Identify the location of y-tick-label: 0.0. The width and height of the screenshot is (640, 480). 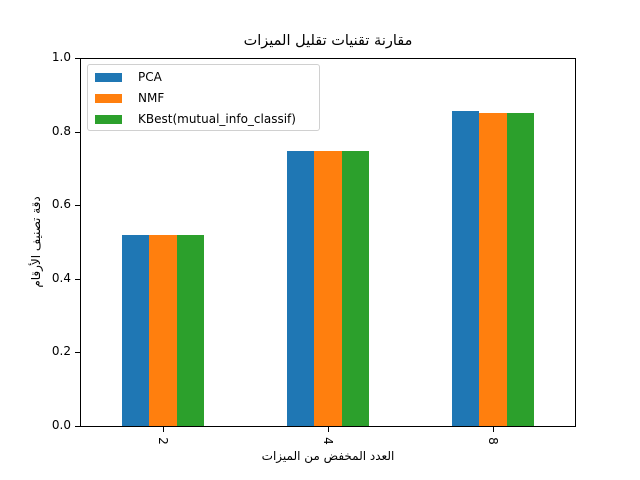
(61, 425).